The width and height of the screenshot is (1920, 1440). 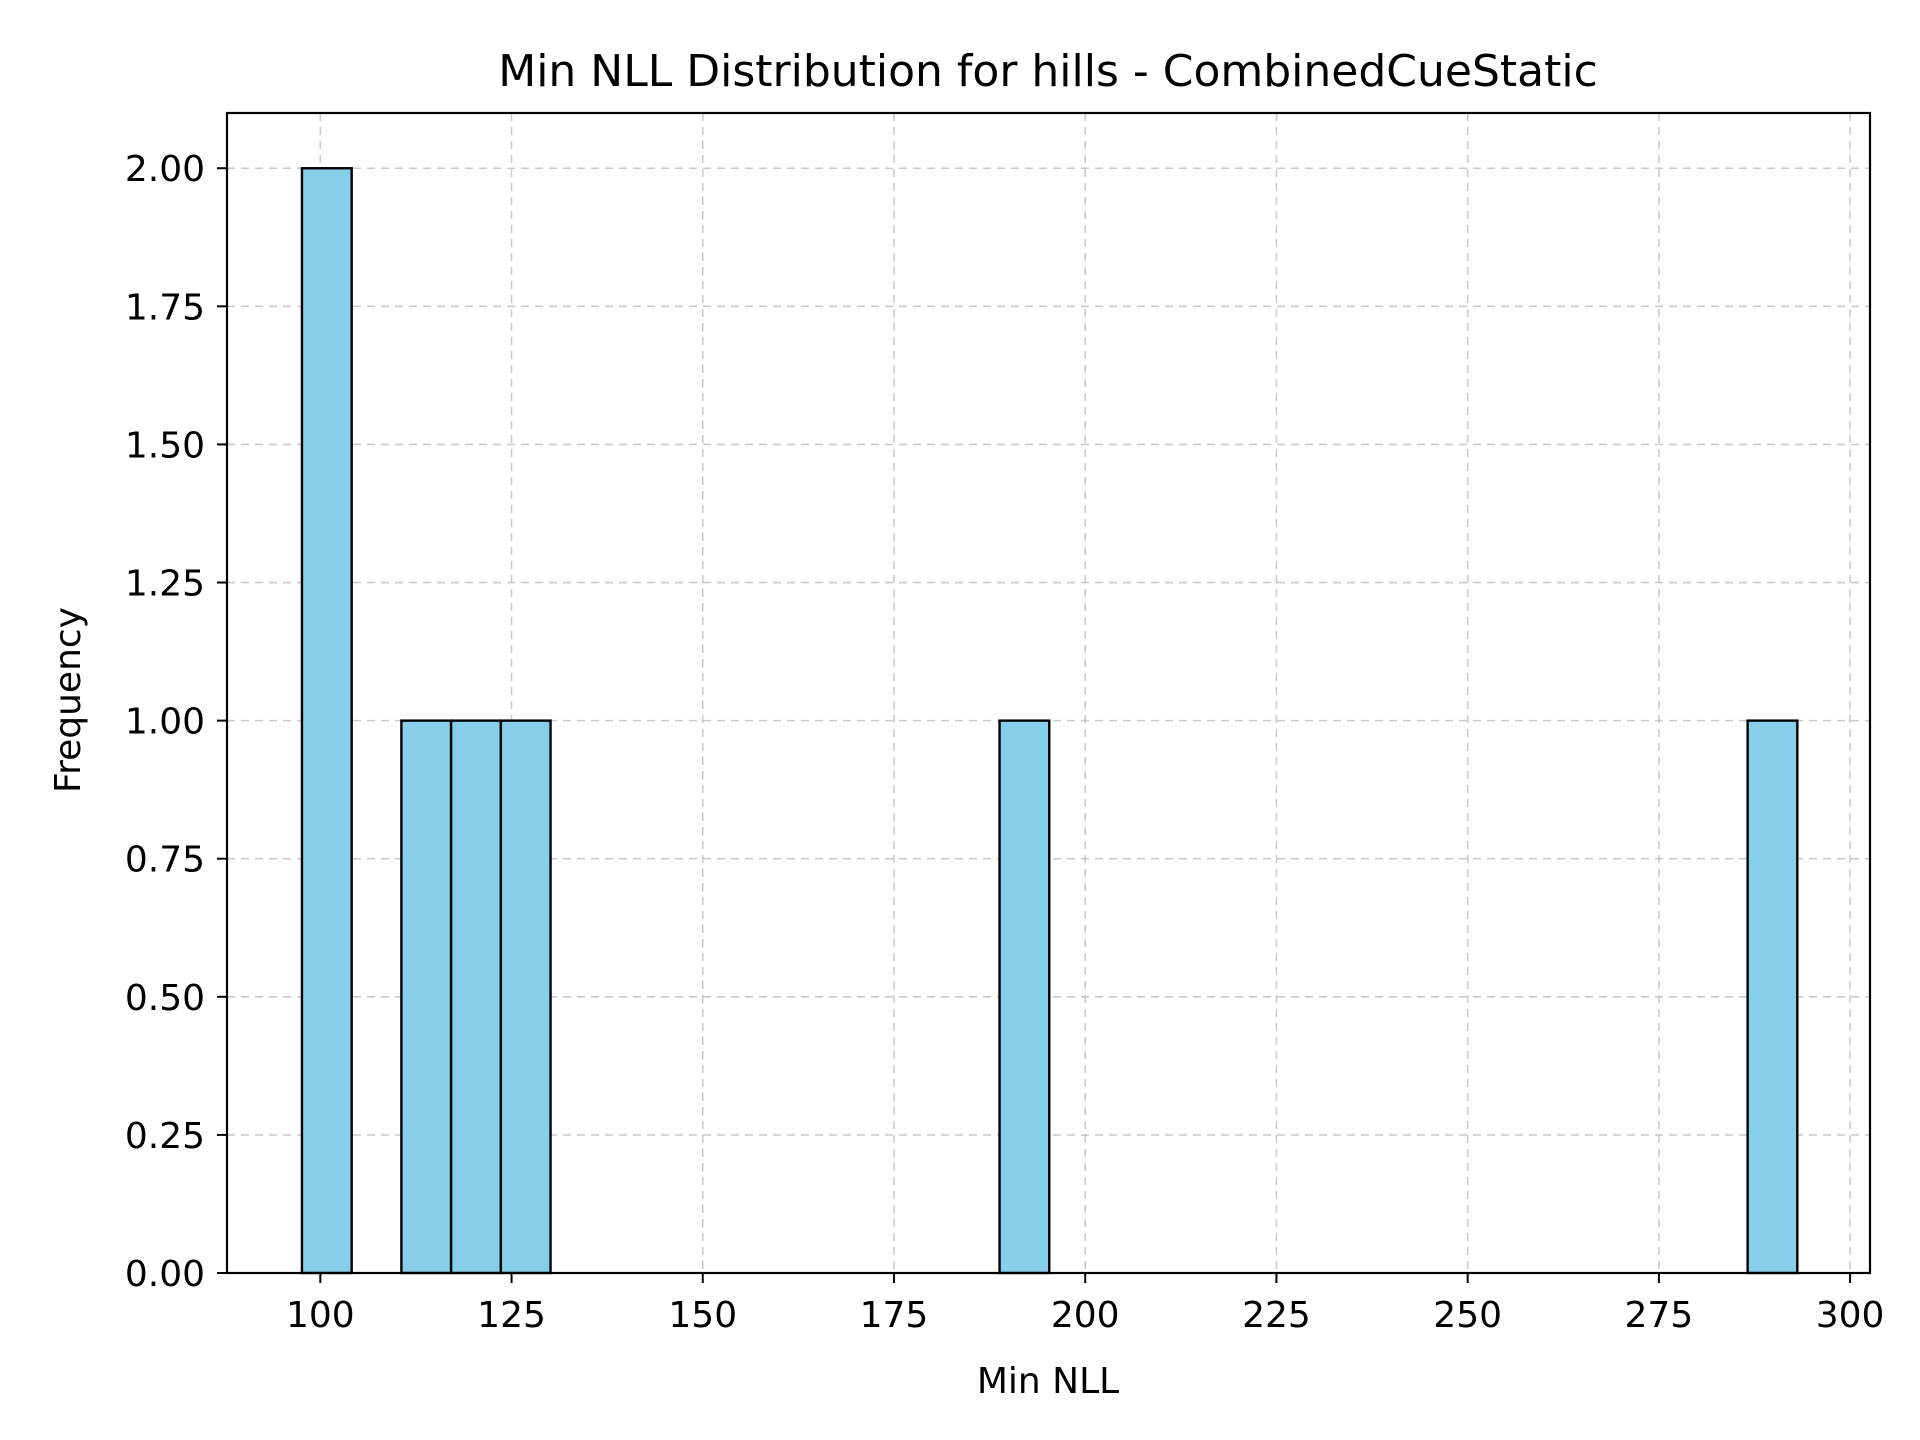 I want to click on x-tick-label: 125, so click(x=511, y=1315).